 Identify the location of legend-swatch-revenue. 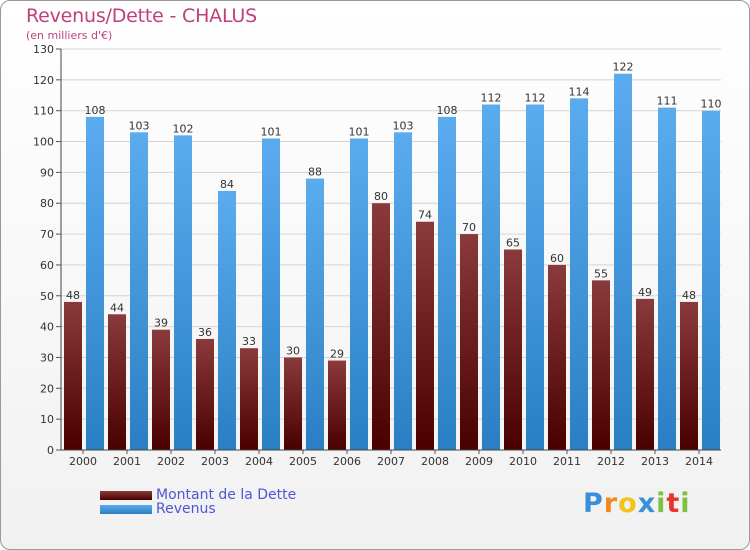
(126, 509).